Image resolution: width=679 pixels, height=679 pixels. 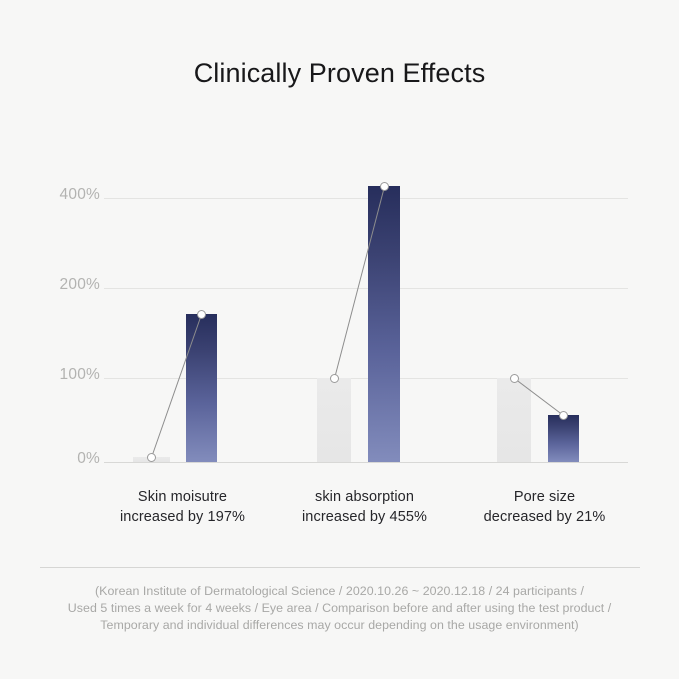 I want to click on y-tick-label-0: 0%, so click(x=88, y=458).